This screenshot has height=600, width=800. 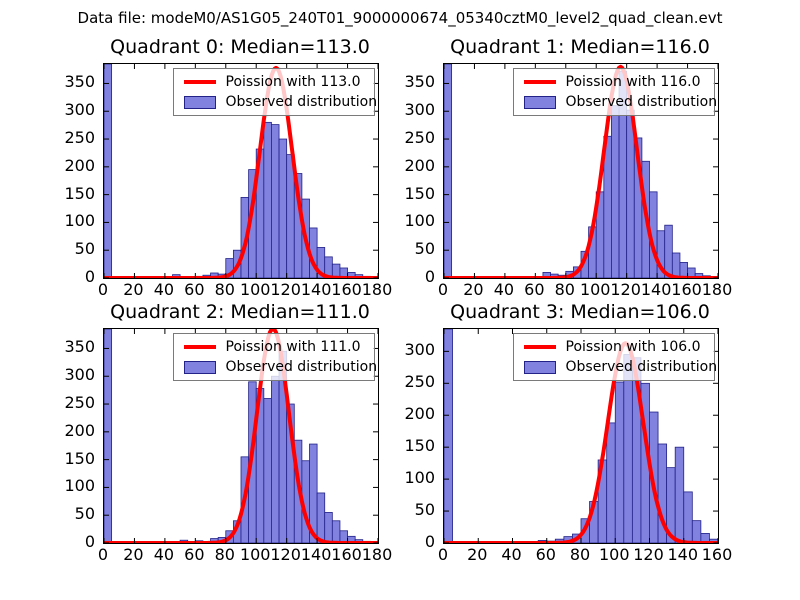 I want to click on legend-row-fit: Poission with 106.0, so click(x=616, y=347).